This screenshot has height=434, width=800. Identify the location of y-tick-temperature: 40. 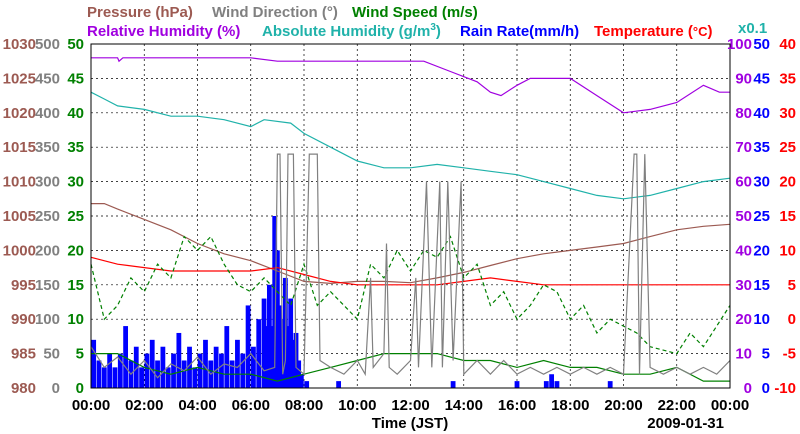
(787, 44).